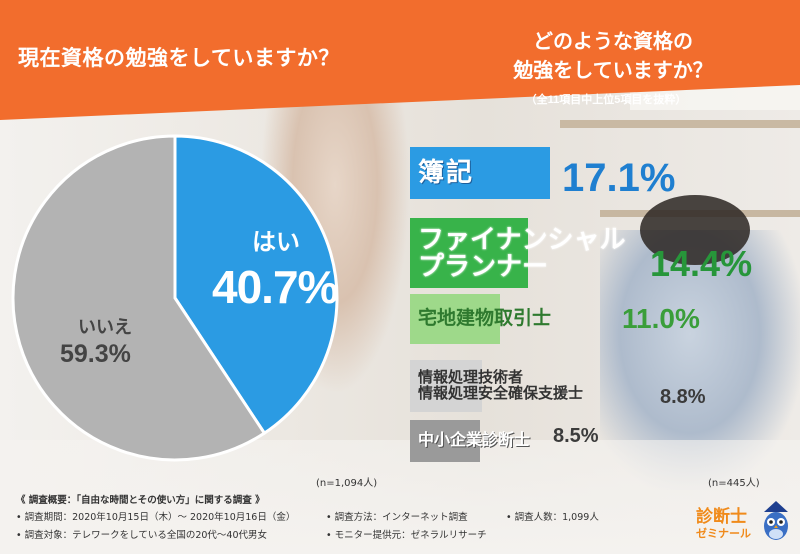 The width and height of the screenshot is (800, 554). I want to click on survey-people: • 調査人数：1,099人, so click(552, 517).